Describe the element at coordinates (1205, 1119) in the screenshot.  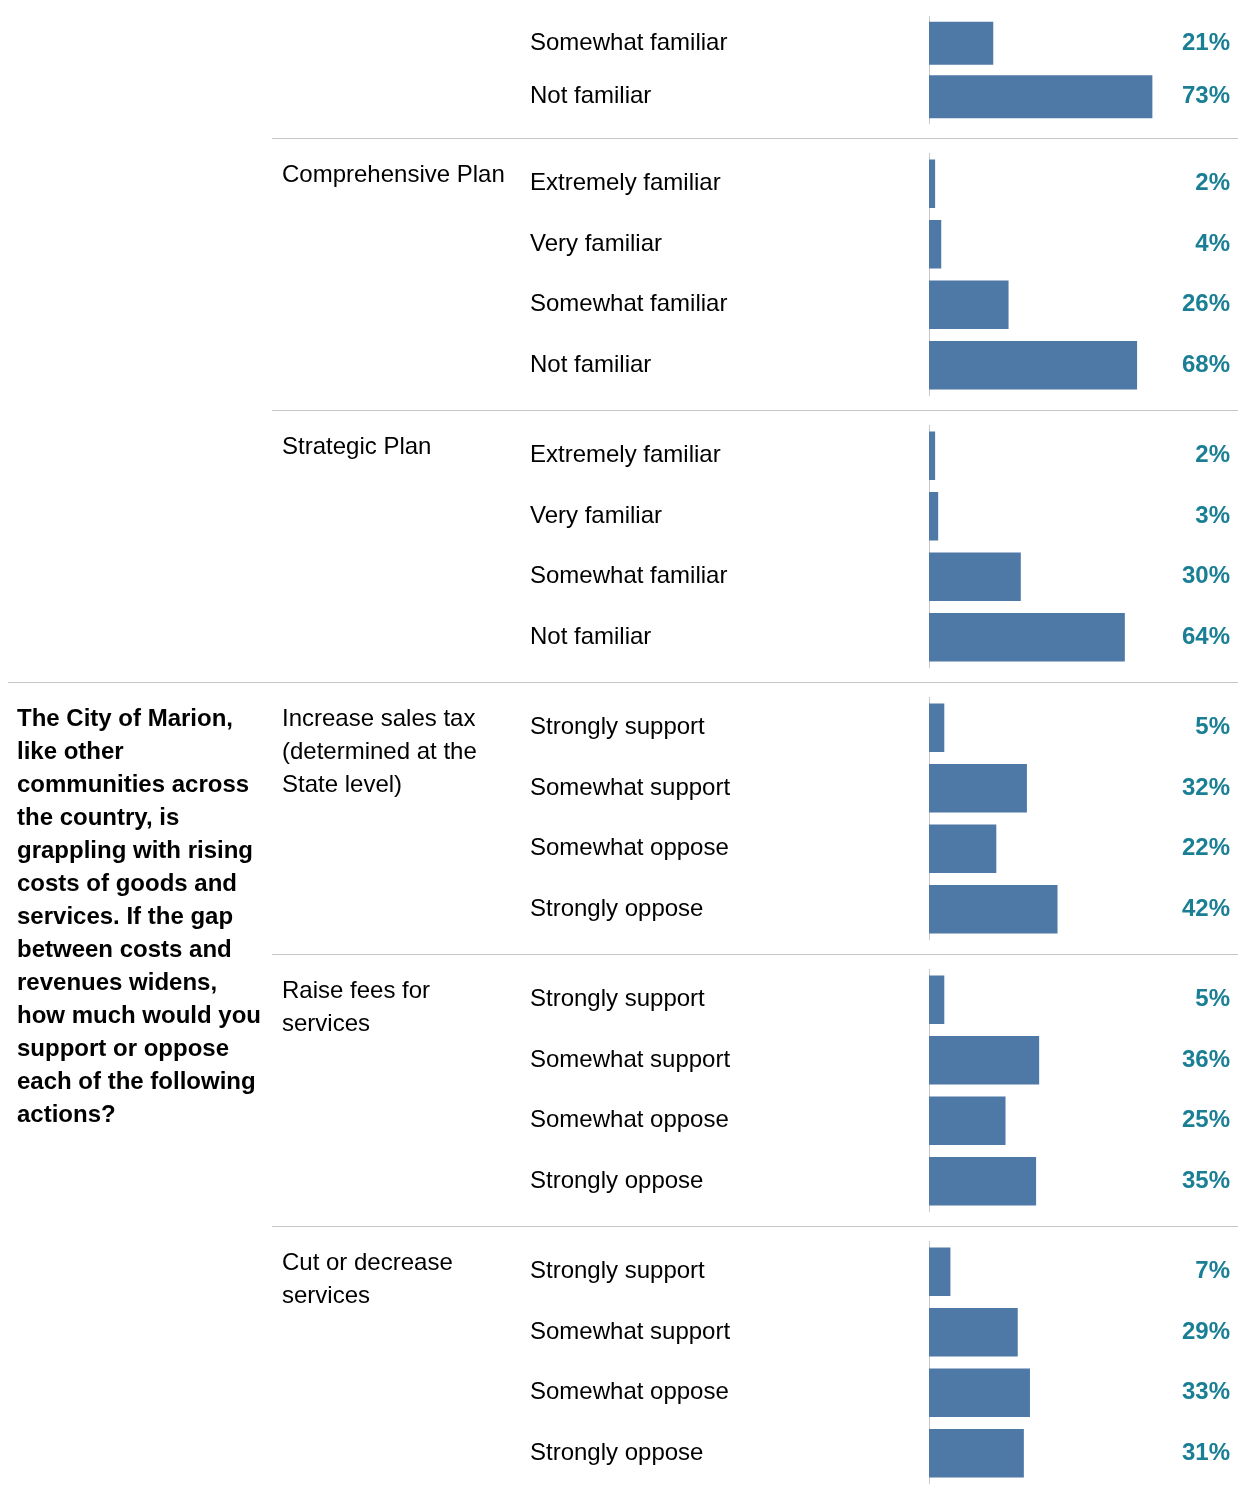
I see `data-label: 25%` at that location.